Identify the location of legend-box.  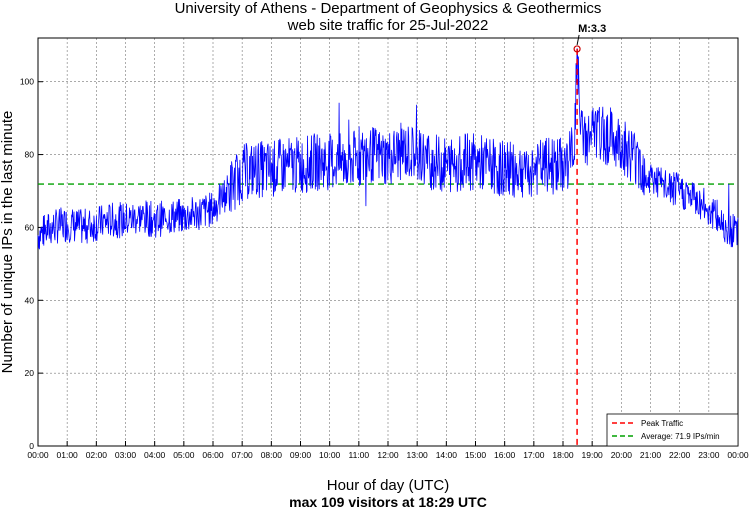
(672, 430).